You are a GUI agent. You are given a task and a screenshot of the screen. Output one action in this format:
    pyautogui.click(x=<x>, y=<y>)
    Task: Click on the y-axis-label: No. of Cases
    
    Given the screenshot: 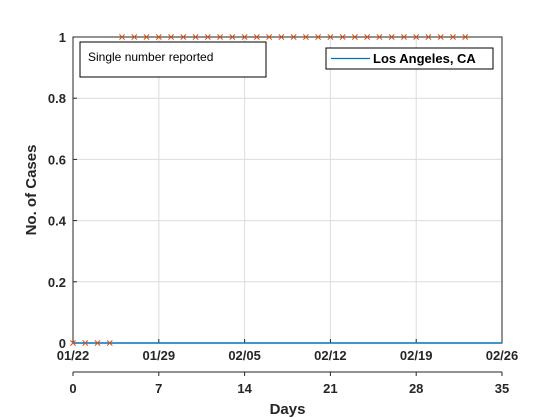 What is the action you would take?
    pyautogui.click(x=31, y=190)
    